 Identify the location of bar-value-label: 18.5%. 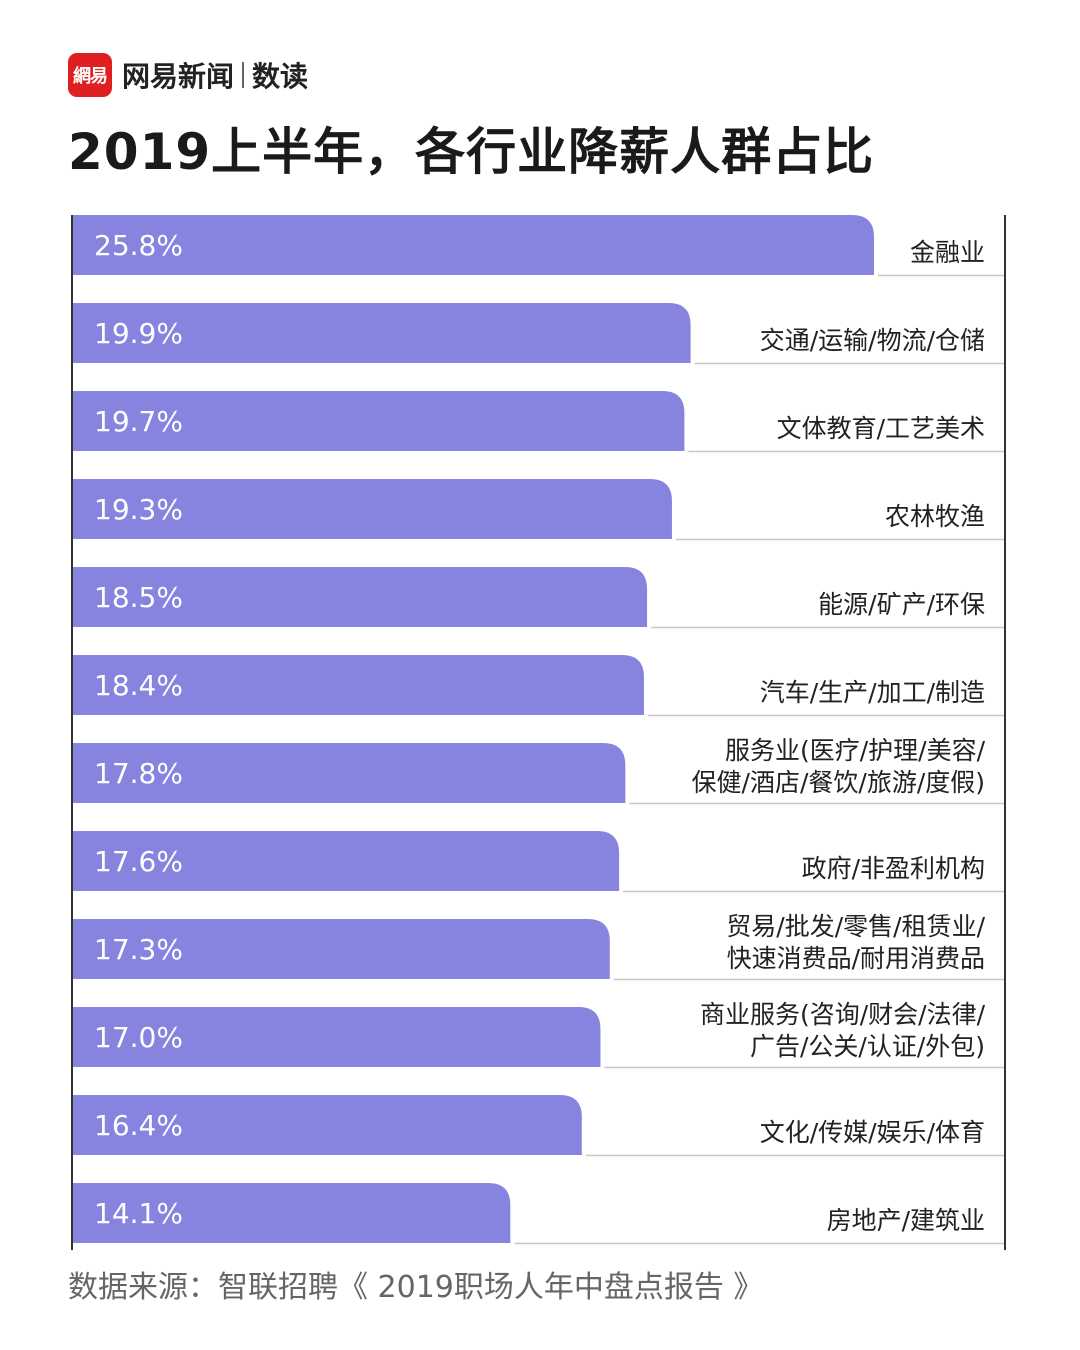
(138, 597).